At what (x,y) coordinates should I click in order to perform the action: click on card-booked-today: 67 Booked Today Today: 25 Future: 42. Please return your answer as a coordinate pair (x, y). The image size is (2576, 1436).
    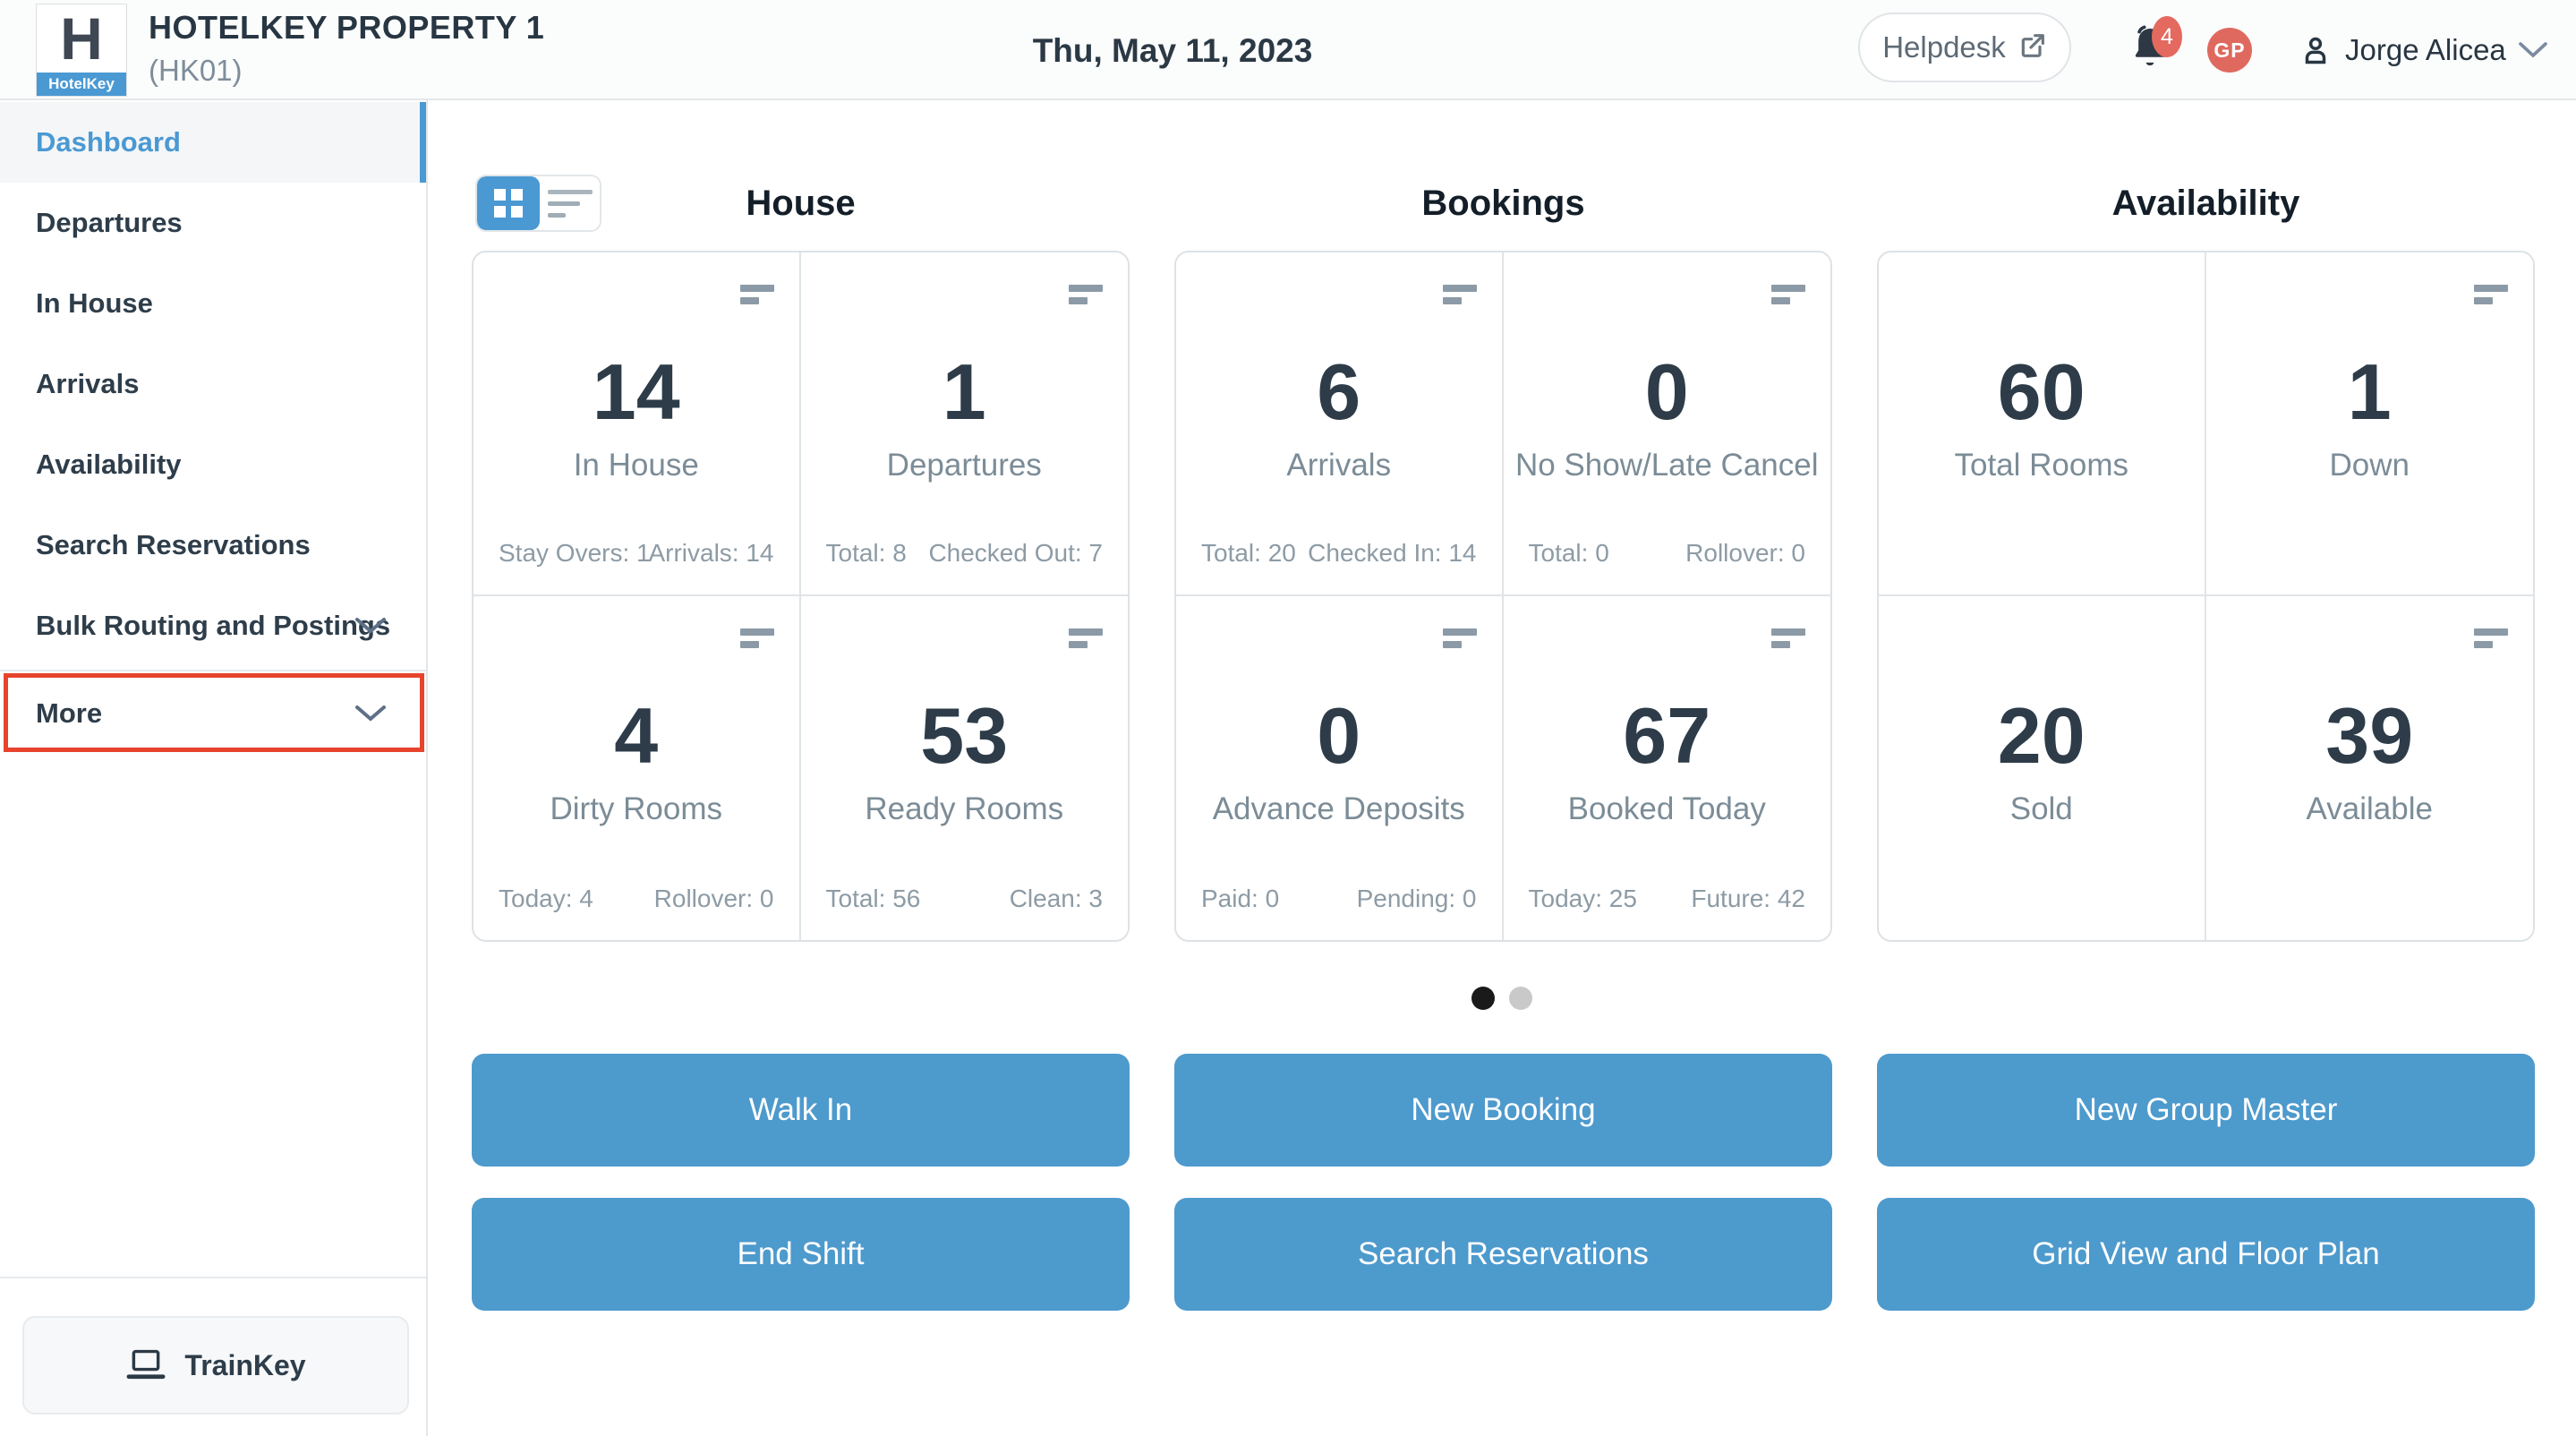
    Looking at the image, I should click on (1666, 768).